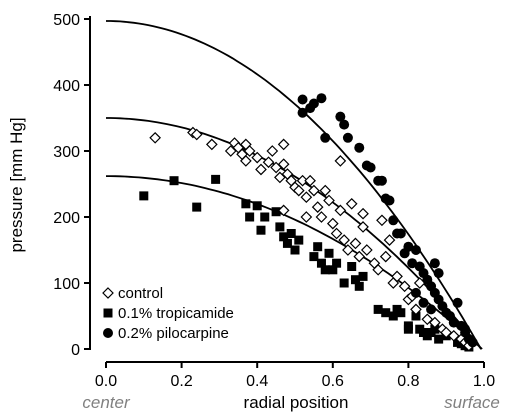 The image size is (516, 415). I want to click on y-ticks: 0 100 200 300 400 500, so click(71, 185).